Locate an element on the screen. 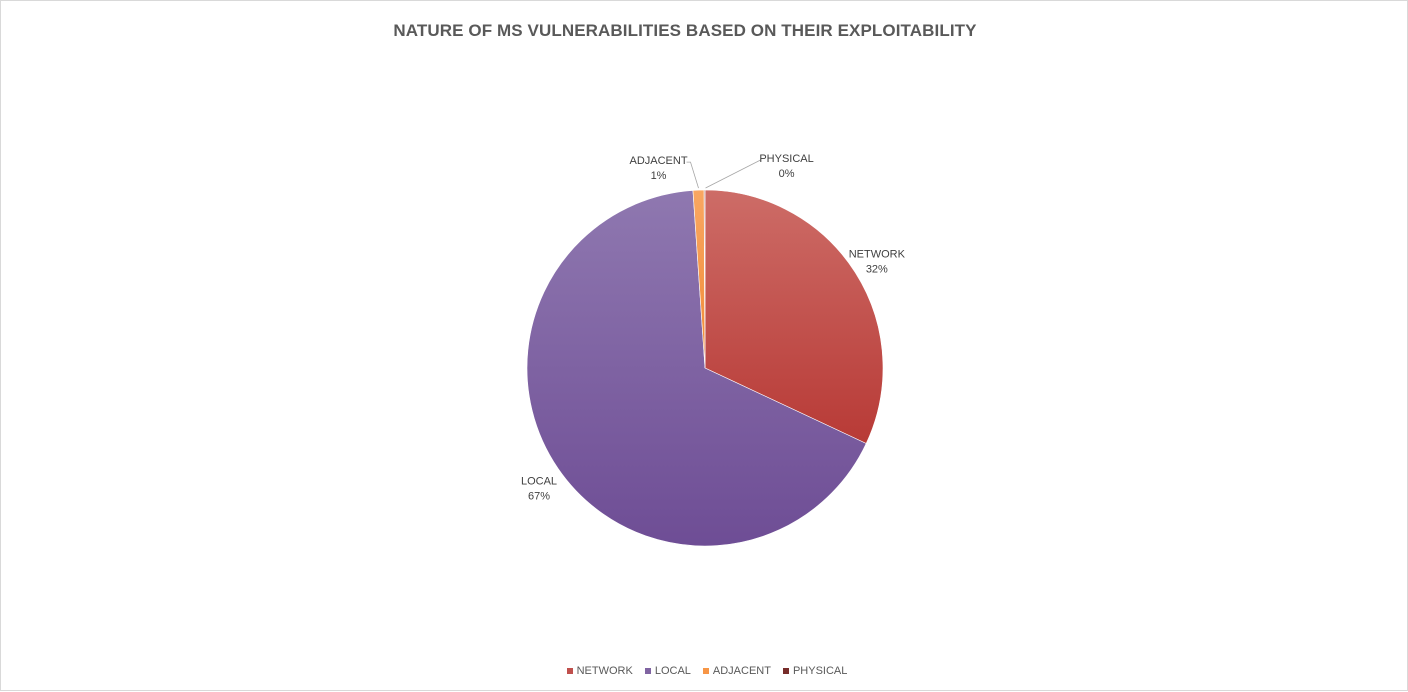 The image size is (1408, 692). pie-slice-local is located at coordinates (696, 368).